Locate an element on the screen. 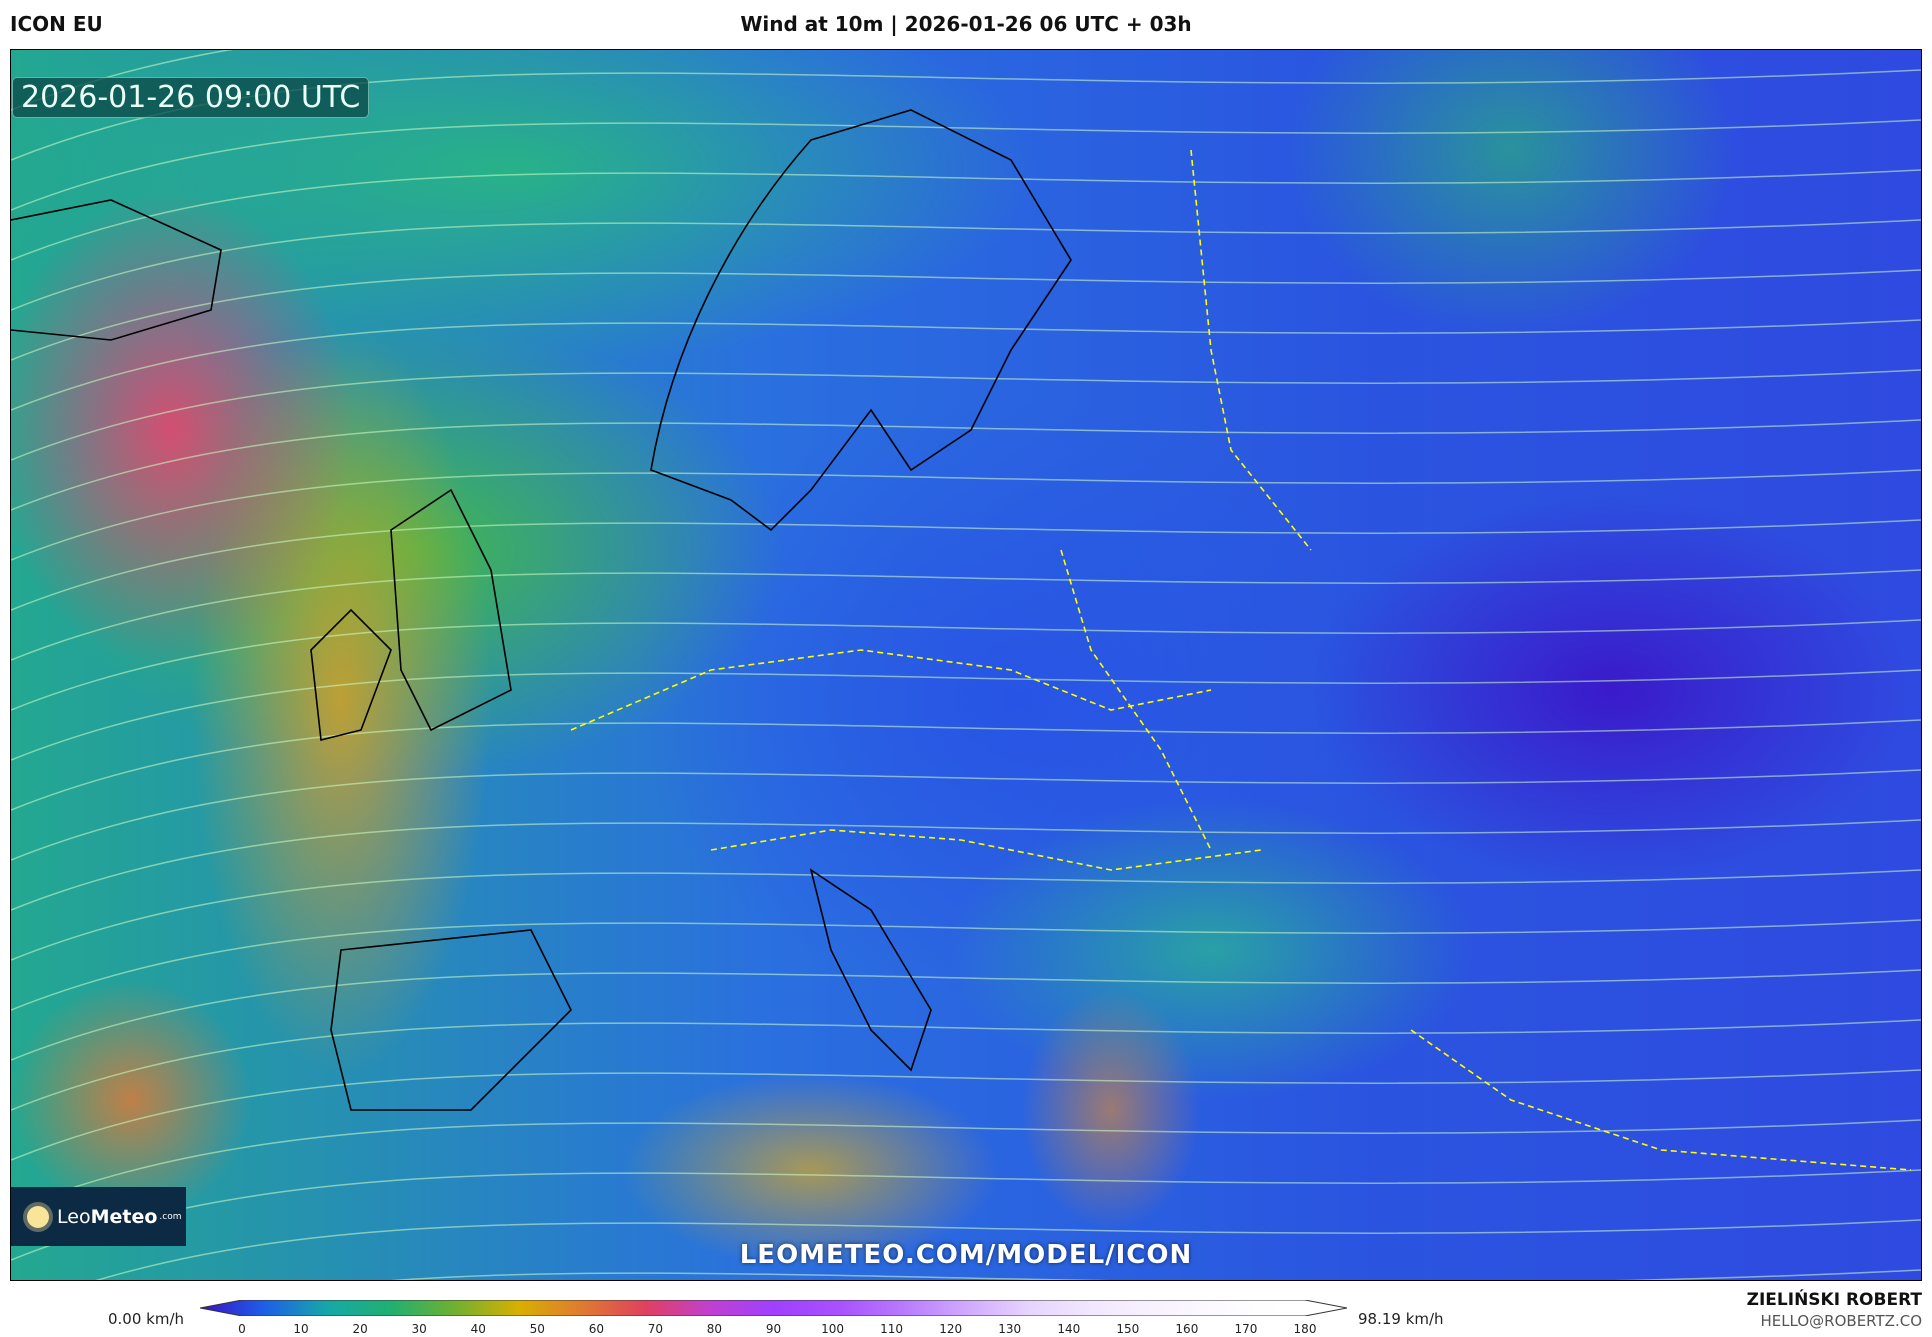 The image size is (1932, 1337). colorbar is located at coordinates (773, 1308).